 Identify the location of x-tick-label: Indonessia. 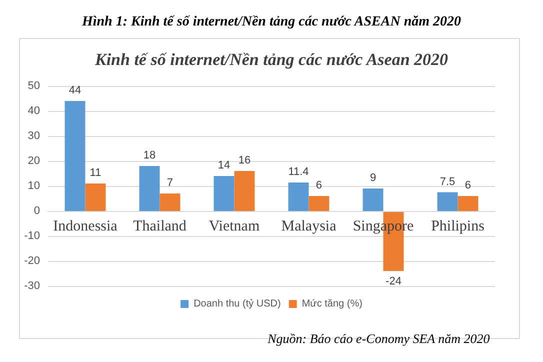
(85, 226).